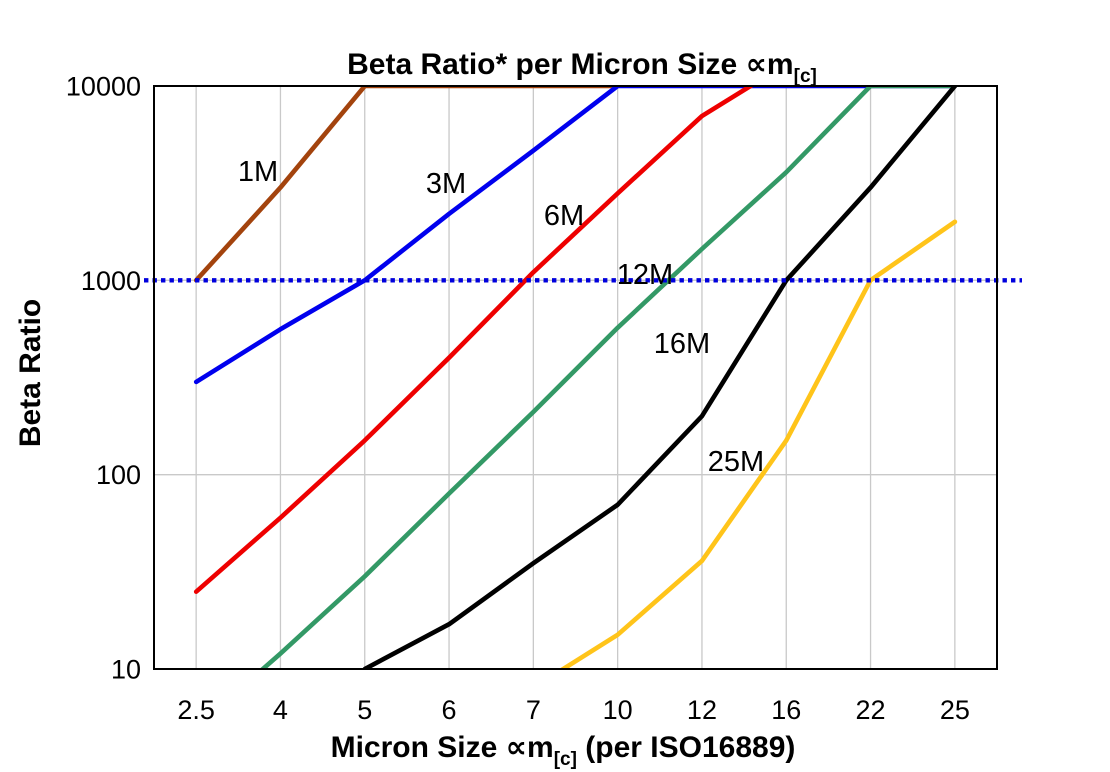  Describe the element at coordinates (686, 747) in the screenshot. I see `x-axis-title-post: (per ISO16889)` at that location.